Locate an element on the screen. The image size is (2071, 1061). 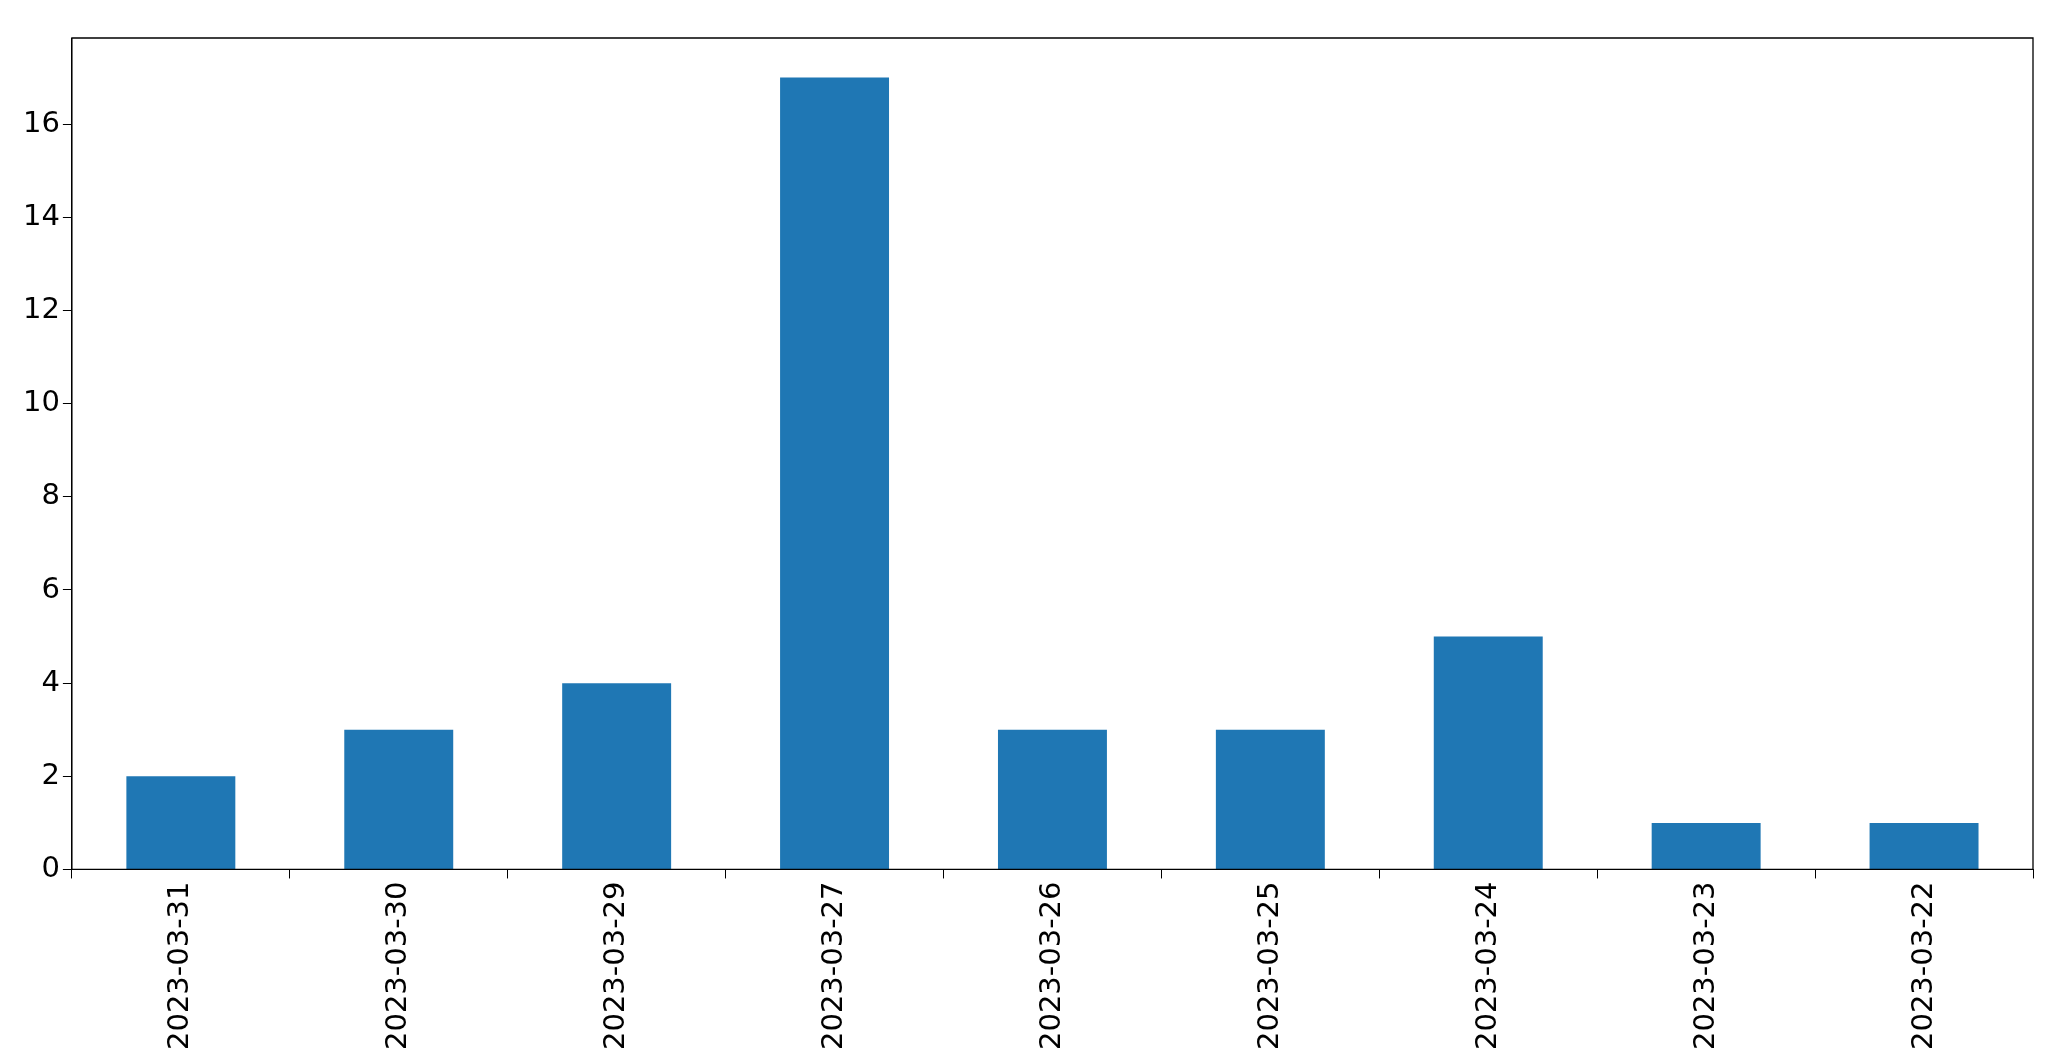
y-tick-label: 12 is located at coordinates (41, 308).